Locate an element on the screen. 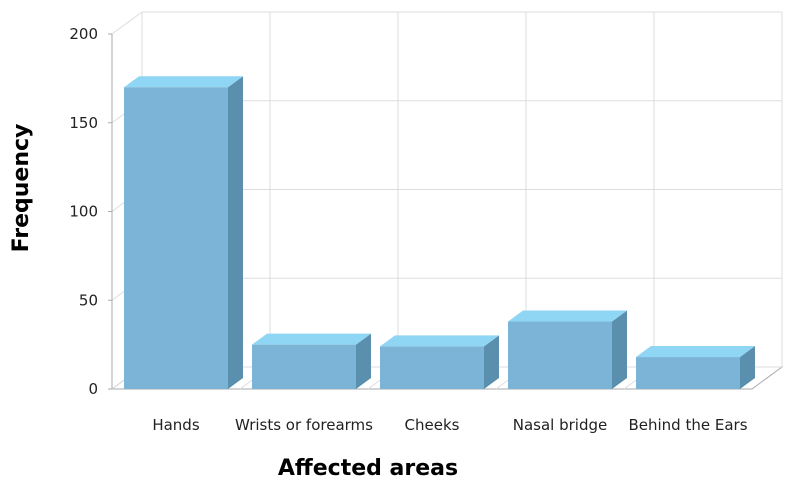  bar-behind-the-ears is located at coordinates (695, 367).